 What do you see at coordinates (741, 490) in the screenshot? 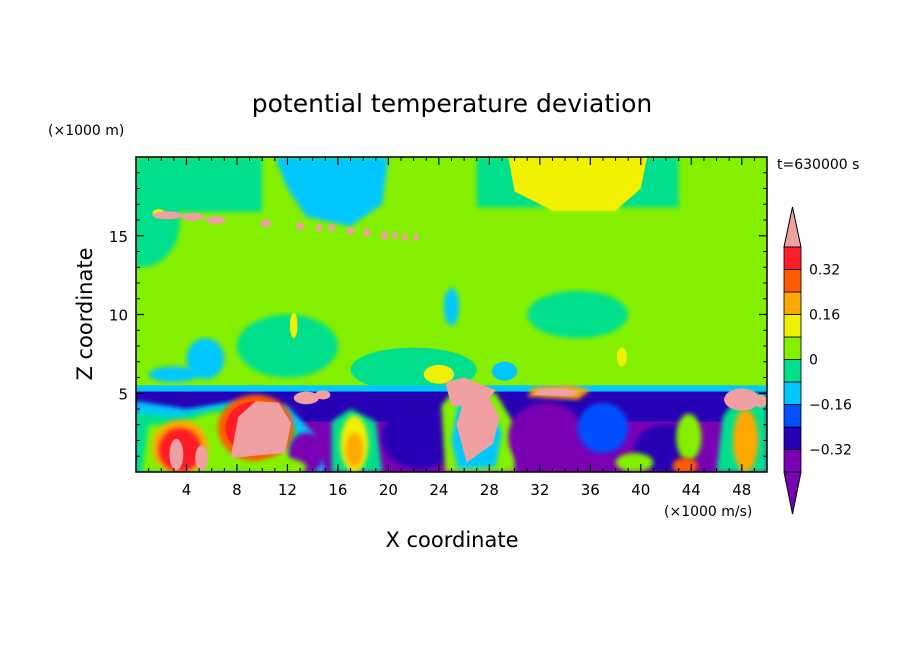
I see `x-tick-label: 48` at bounding box center [741, 490].